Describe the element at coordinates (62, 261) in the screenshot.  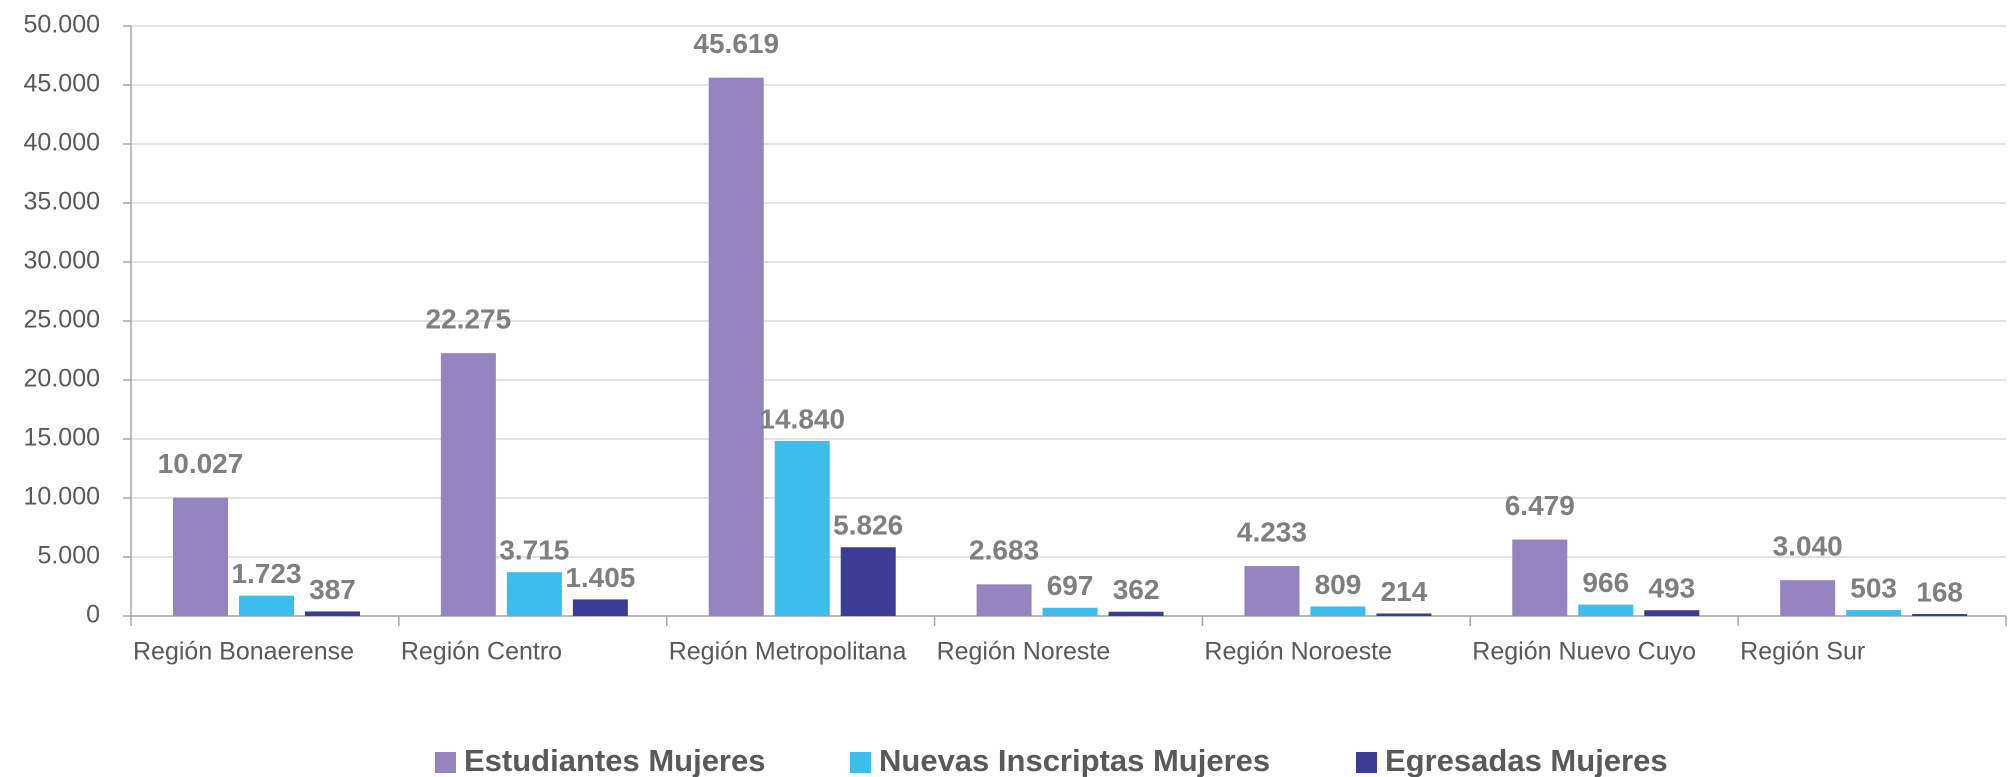
I see `y-tick-label: 30.000` at that location.